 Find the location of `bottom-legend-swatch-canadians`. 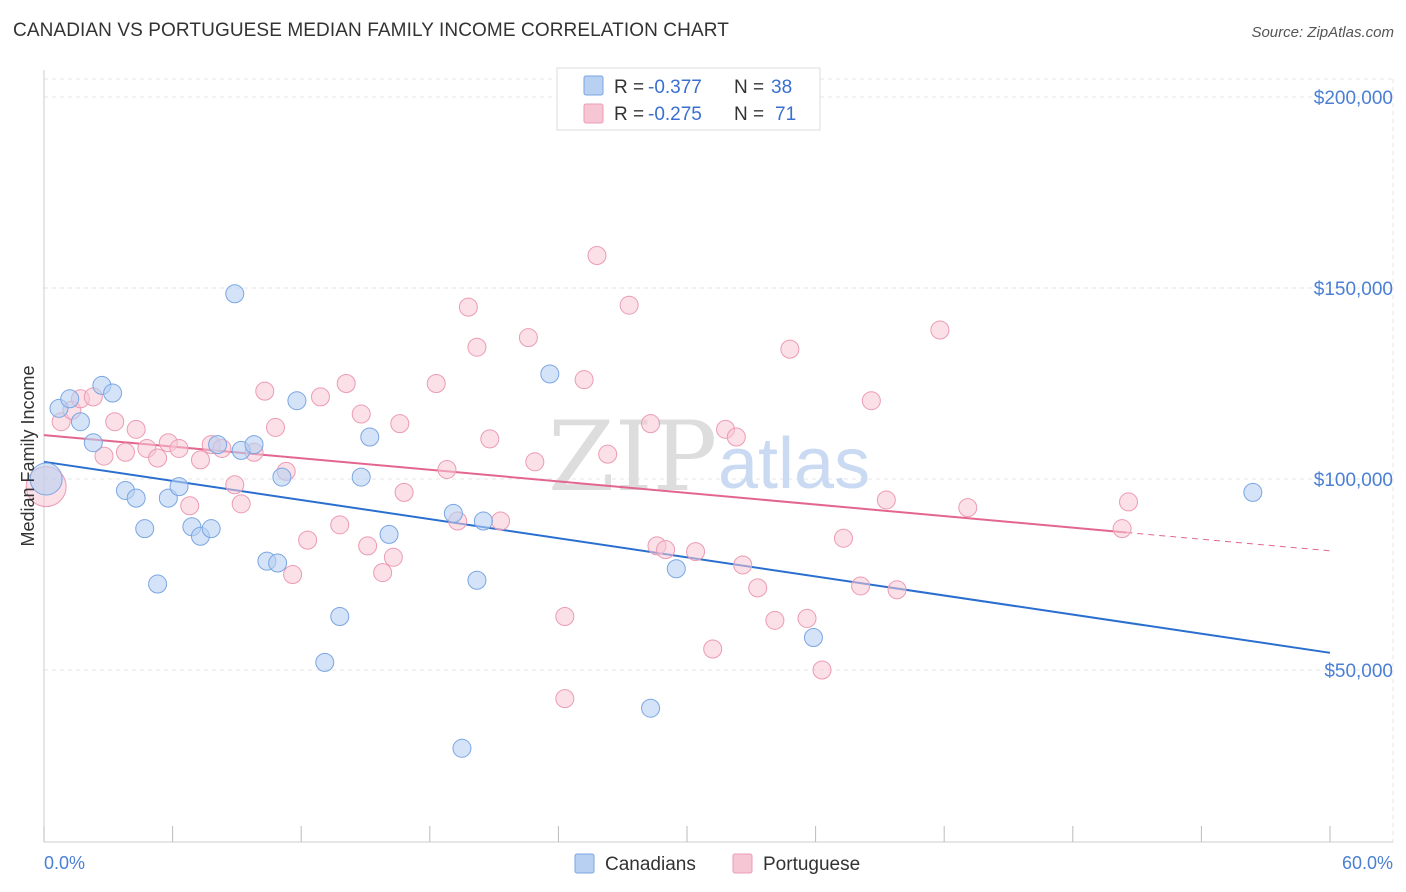

bottom-legend-swatch-canadians is located at coordinates (584, 863).